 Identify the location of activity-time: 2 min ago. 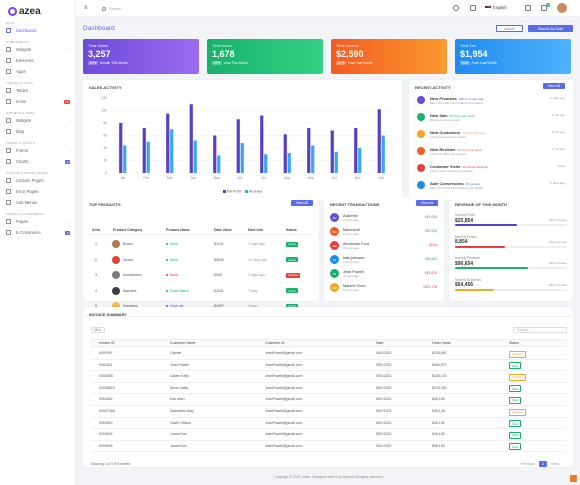
(558, 115).